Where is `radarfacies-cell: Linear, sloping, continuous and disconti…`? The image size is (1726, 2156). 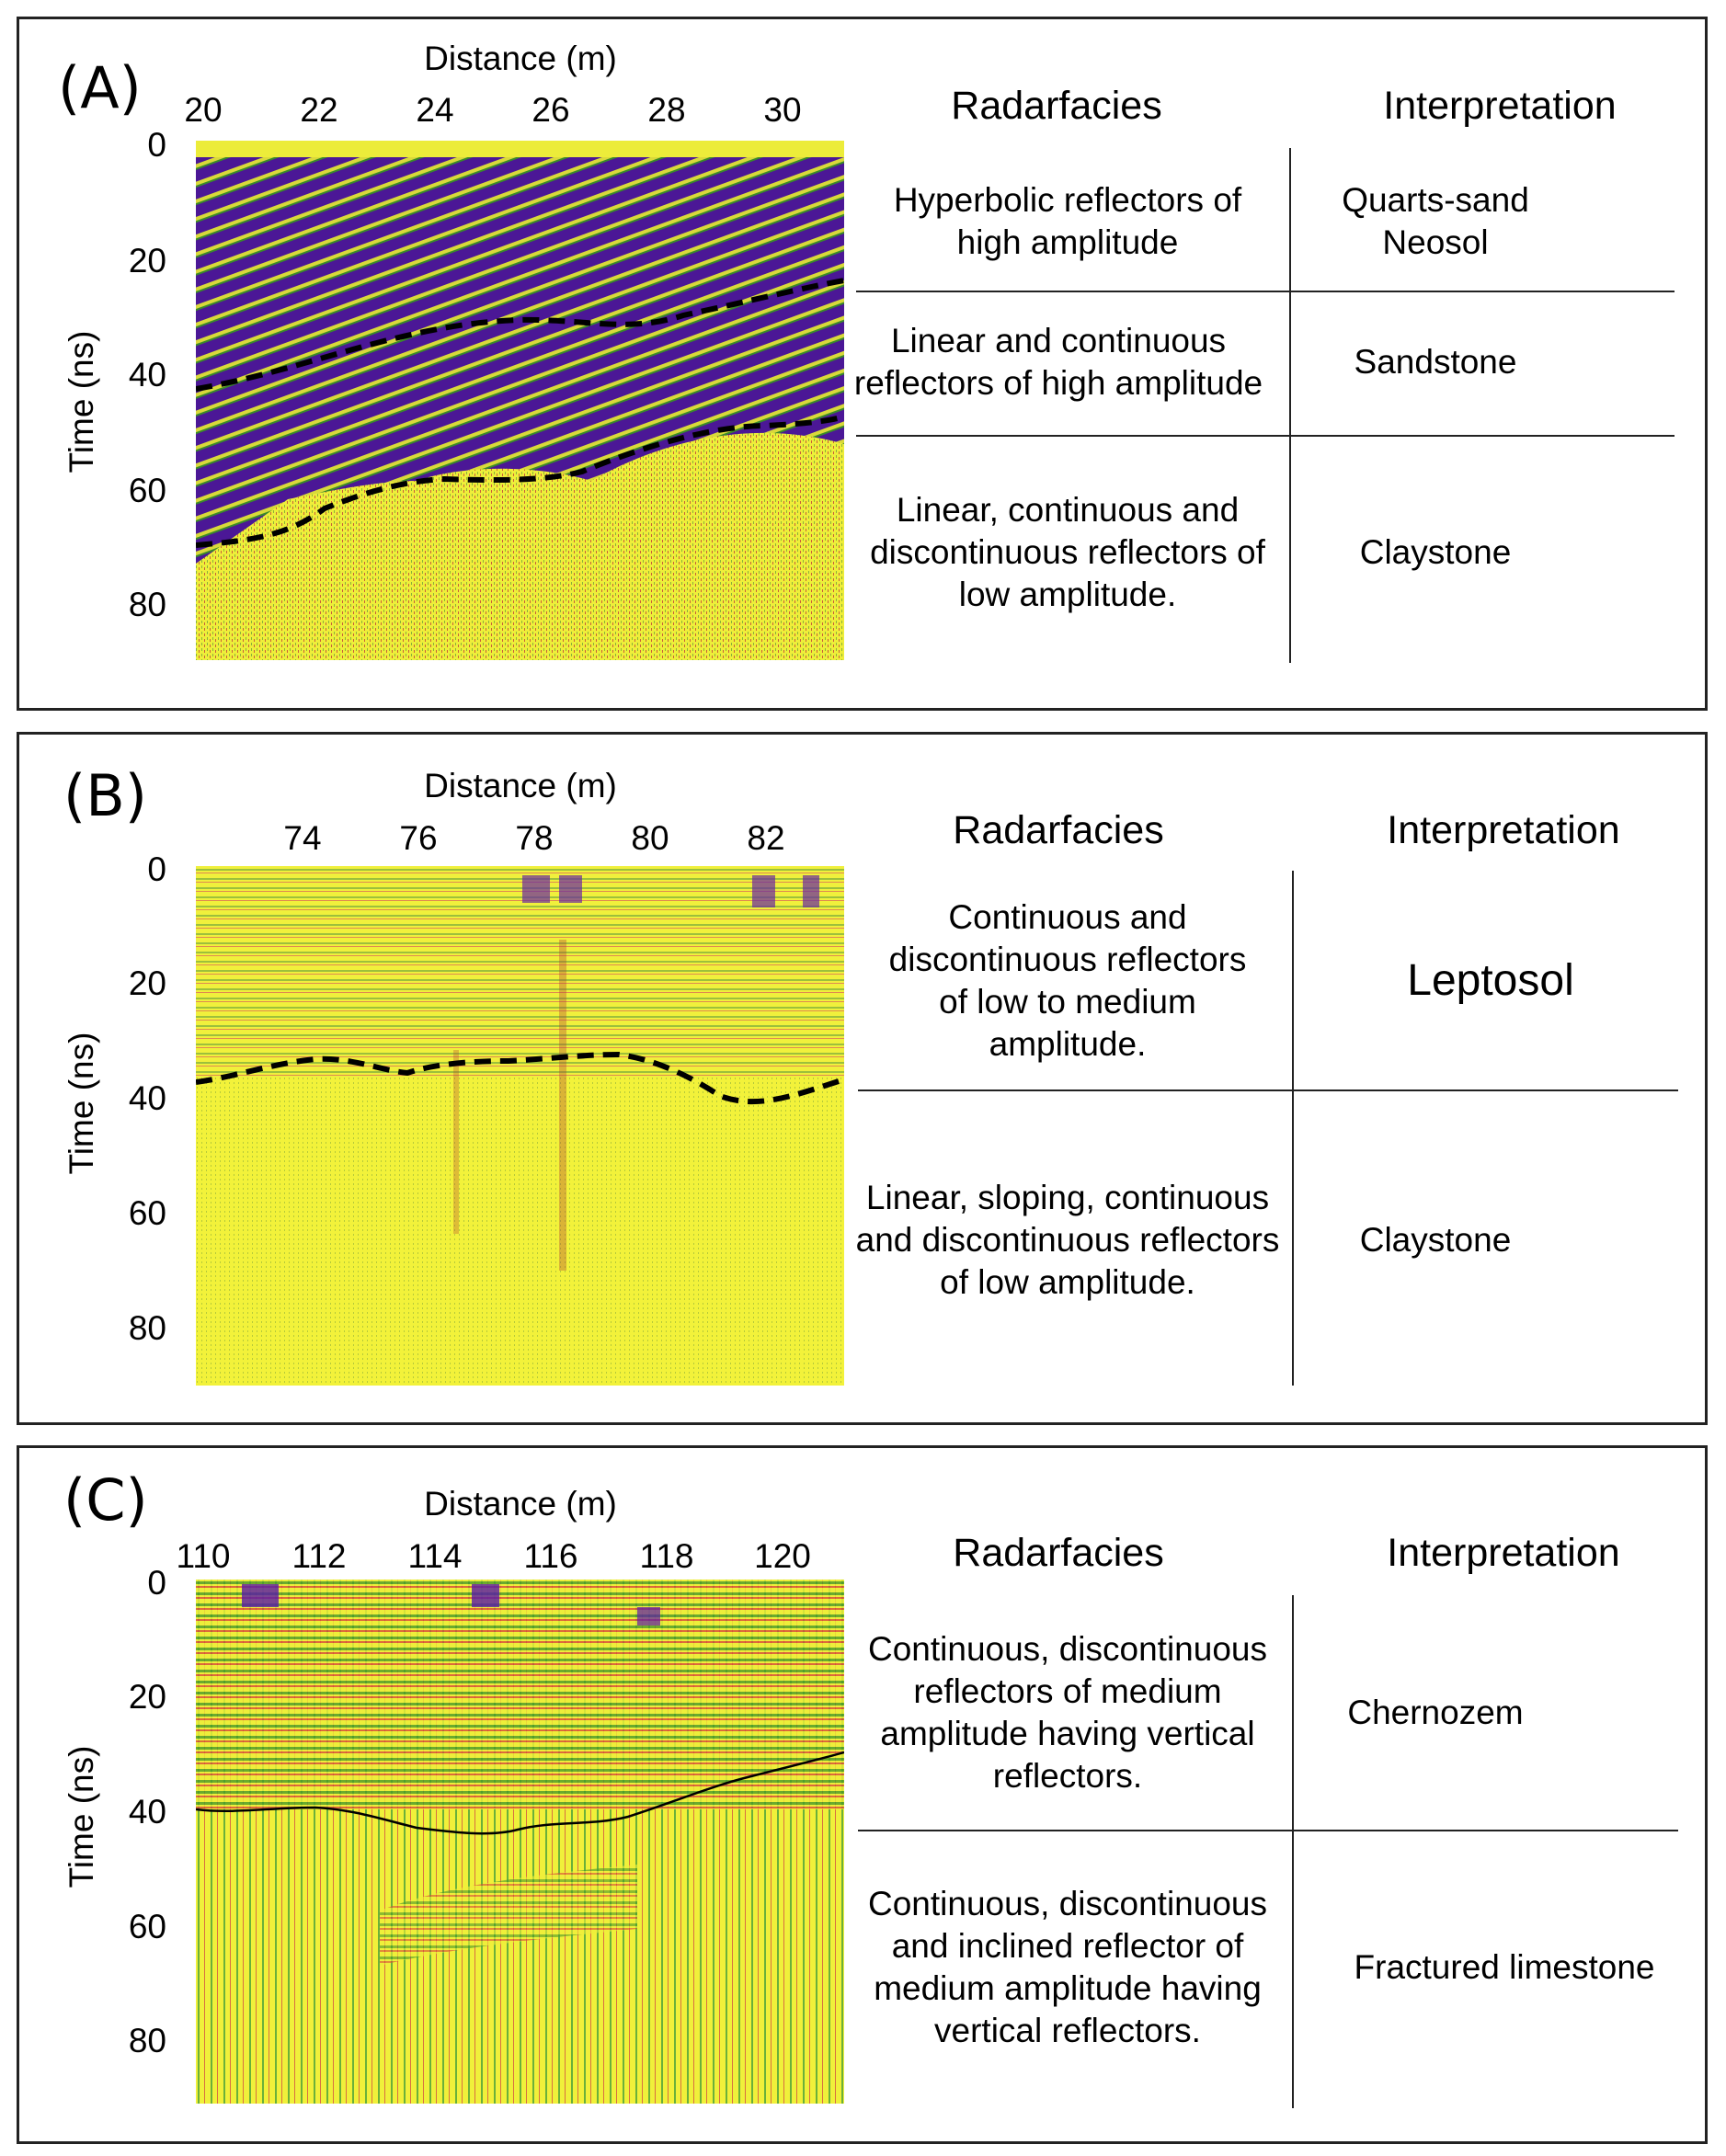 radarfacies-cell: Linear, sloping, continuous and disconti… is located at coordinates (1067, 1240).